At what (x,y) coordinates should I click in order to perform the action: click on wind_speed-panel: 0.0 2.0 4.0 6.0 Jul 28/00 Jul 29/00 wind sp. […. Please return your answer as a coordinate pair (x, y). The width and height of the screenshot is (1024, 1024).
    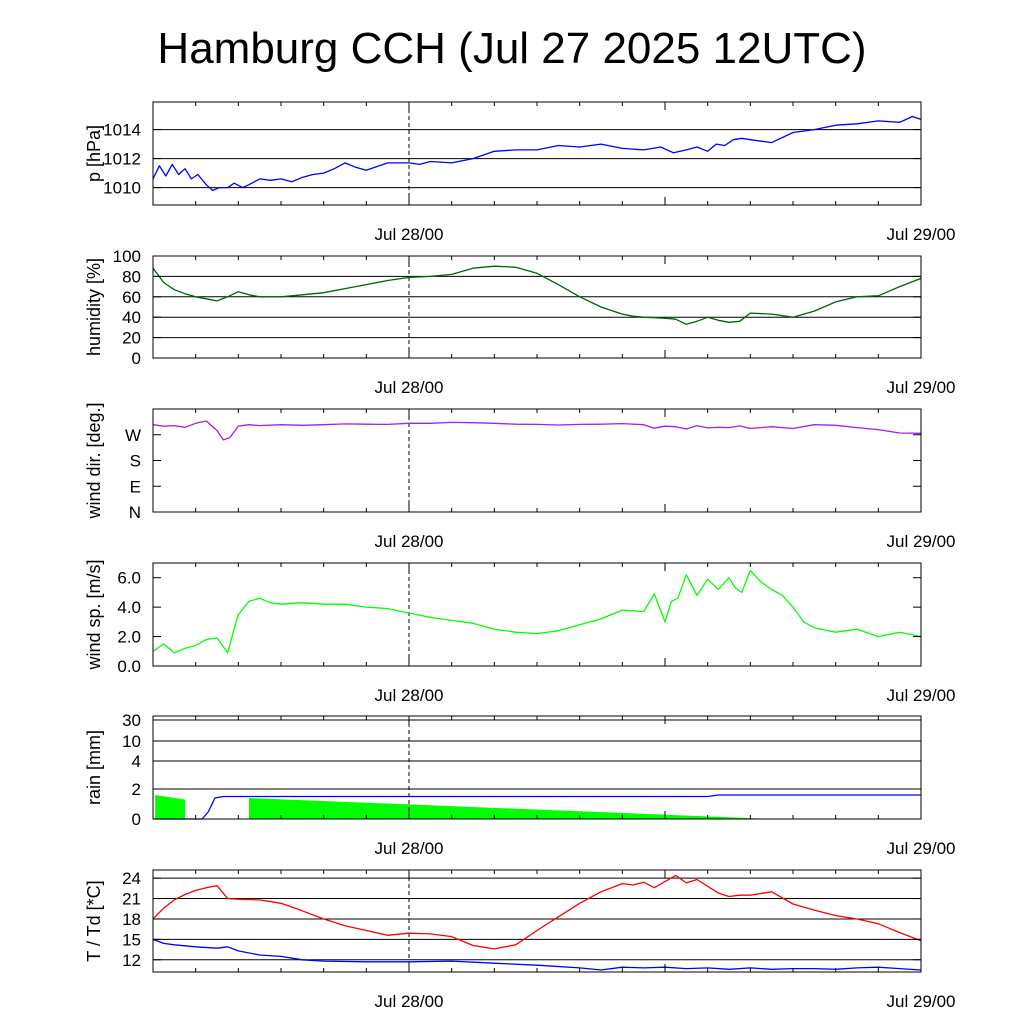
    Looking at the image, I should click on (520, 632).